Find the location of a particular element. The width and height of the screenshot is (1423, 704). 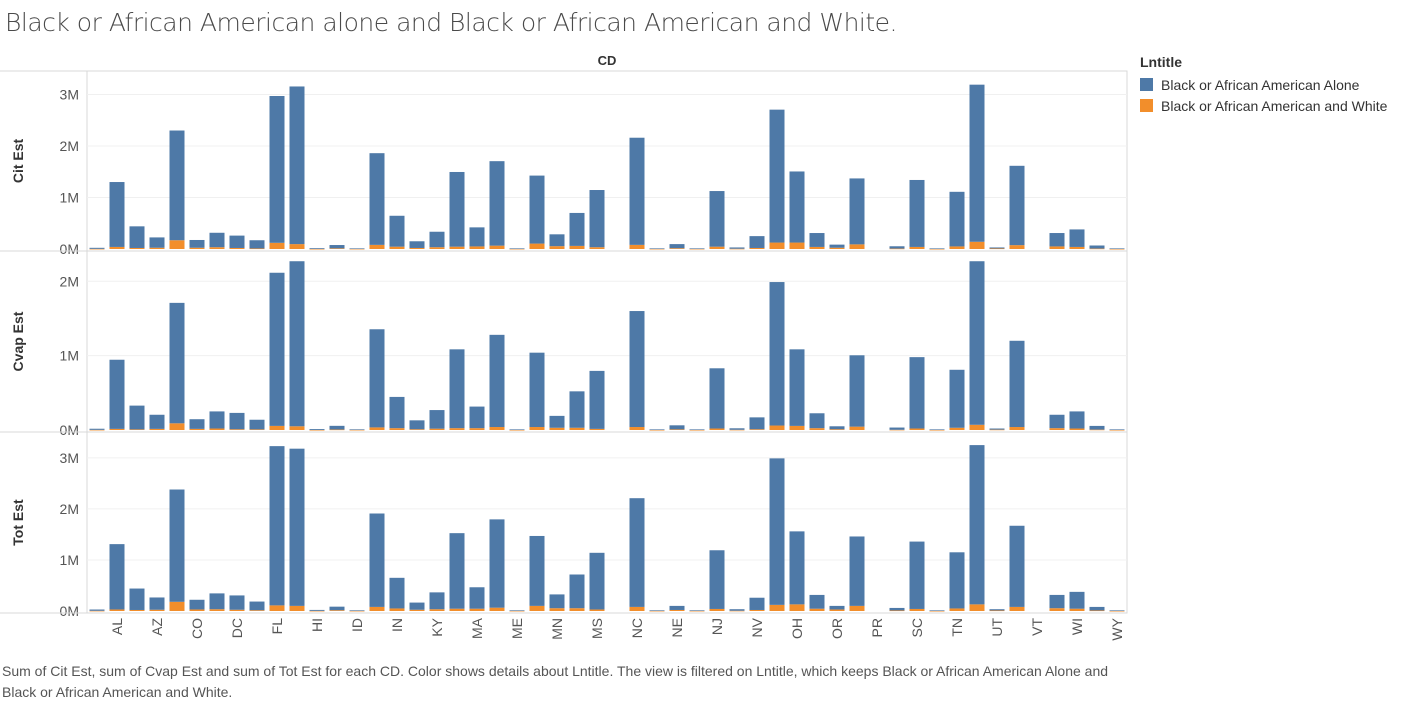

bar-white-CA is located at coordinates (177, 426).